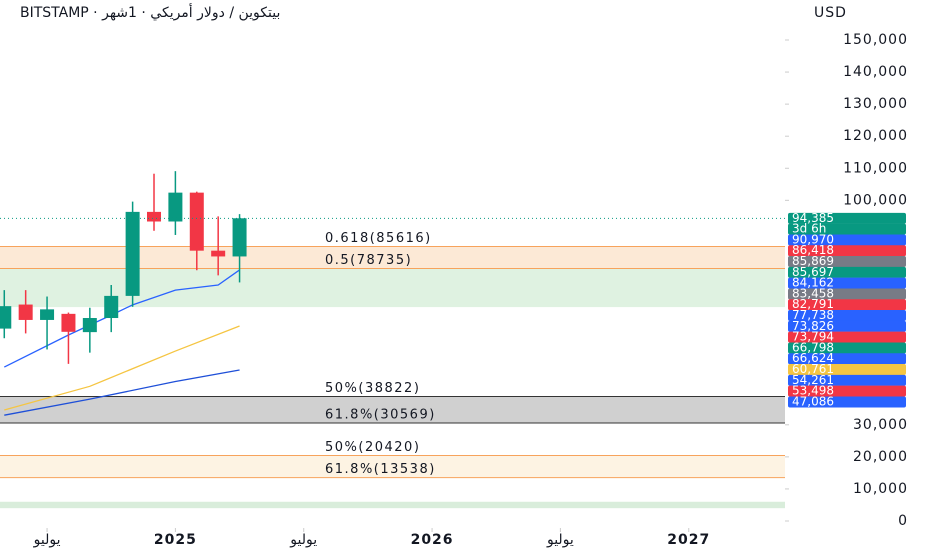 The image size is (932, 550). Describe the element at coordinates (830, 13) in the screenshot. I see `currency: USD` at that location.